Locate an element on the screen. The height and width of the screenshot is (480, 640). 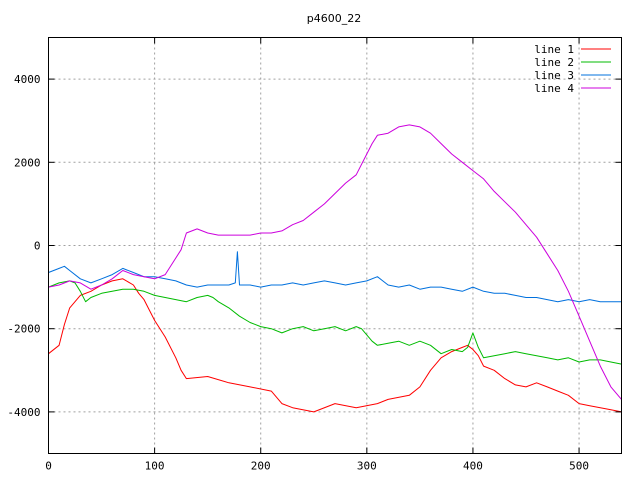
x-tick-label: 500 is located at coordinates (579, 466).